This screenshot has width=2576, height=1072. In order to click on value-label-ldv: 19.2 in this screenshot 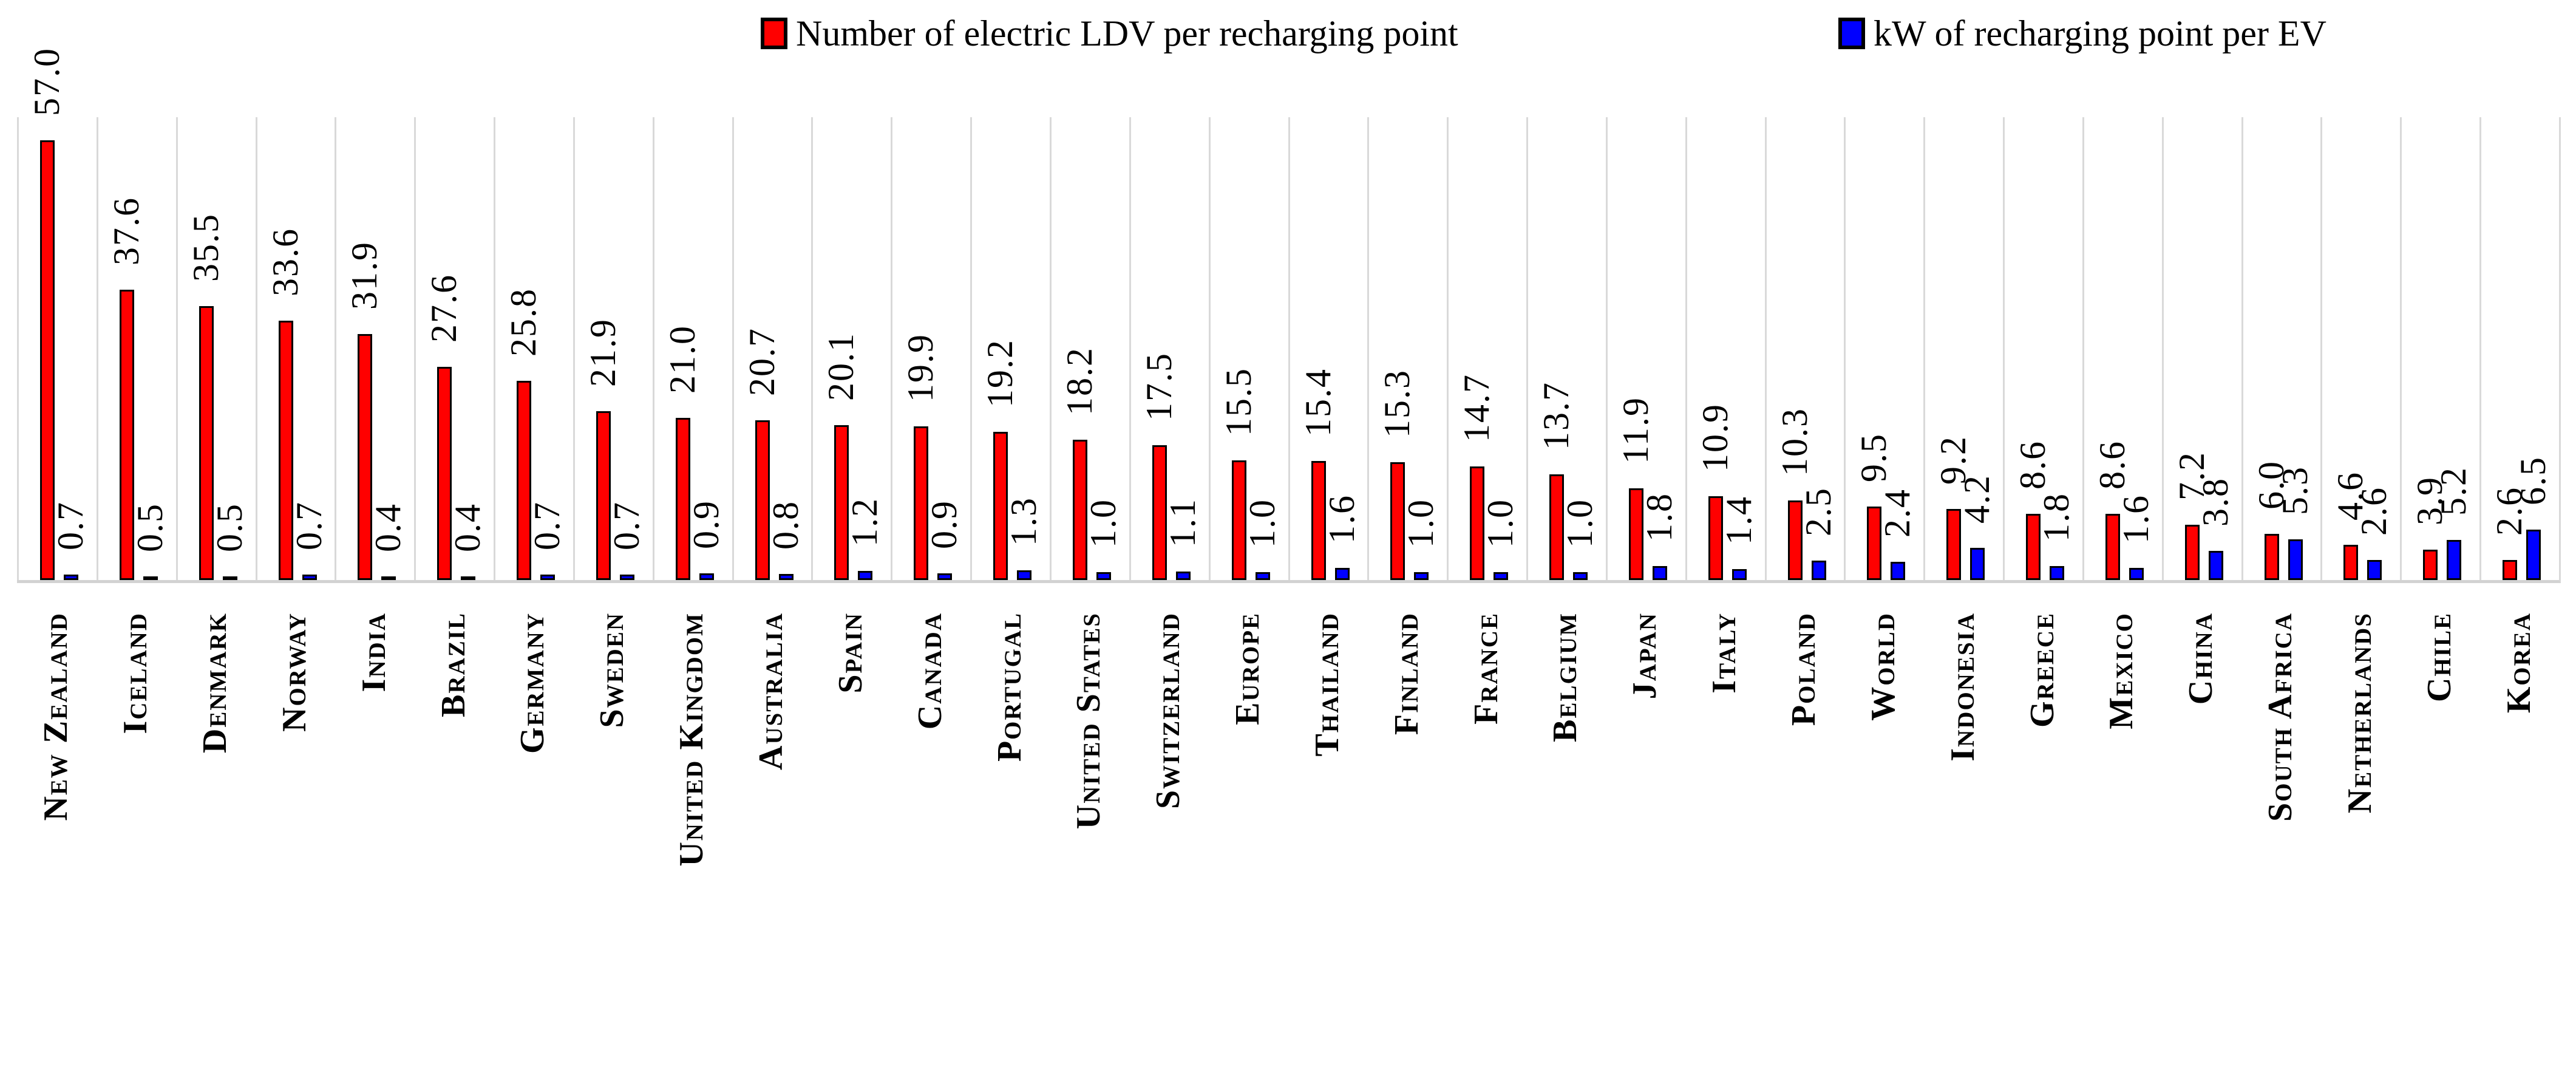, I will do `click(1000, 373)`.